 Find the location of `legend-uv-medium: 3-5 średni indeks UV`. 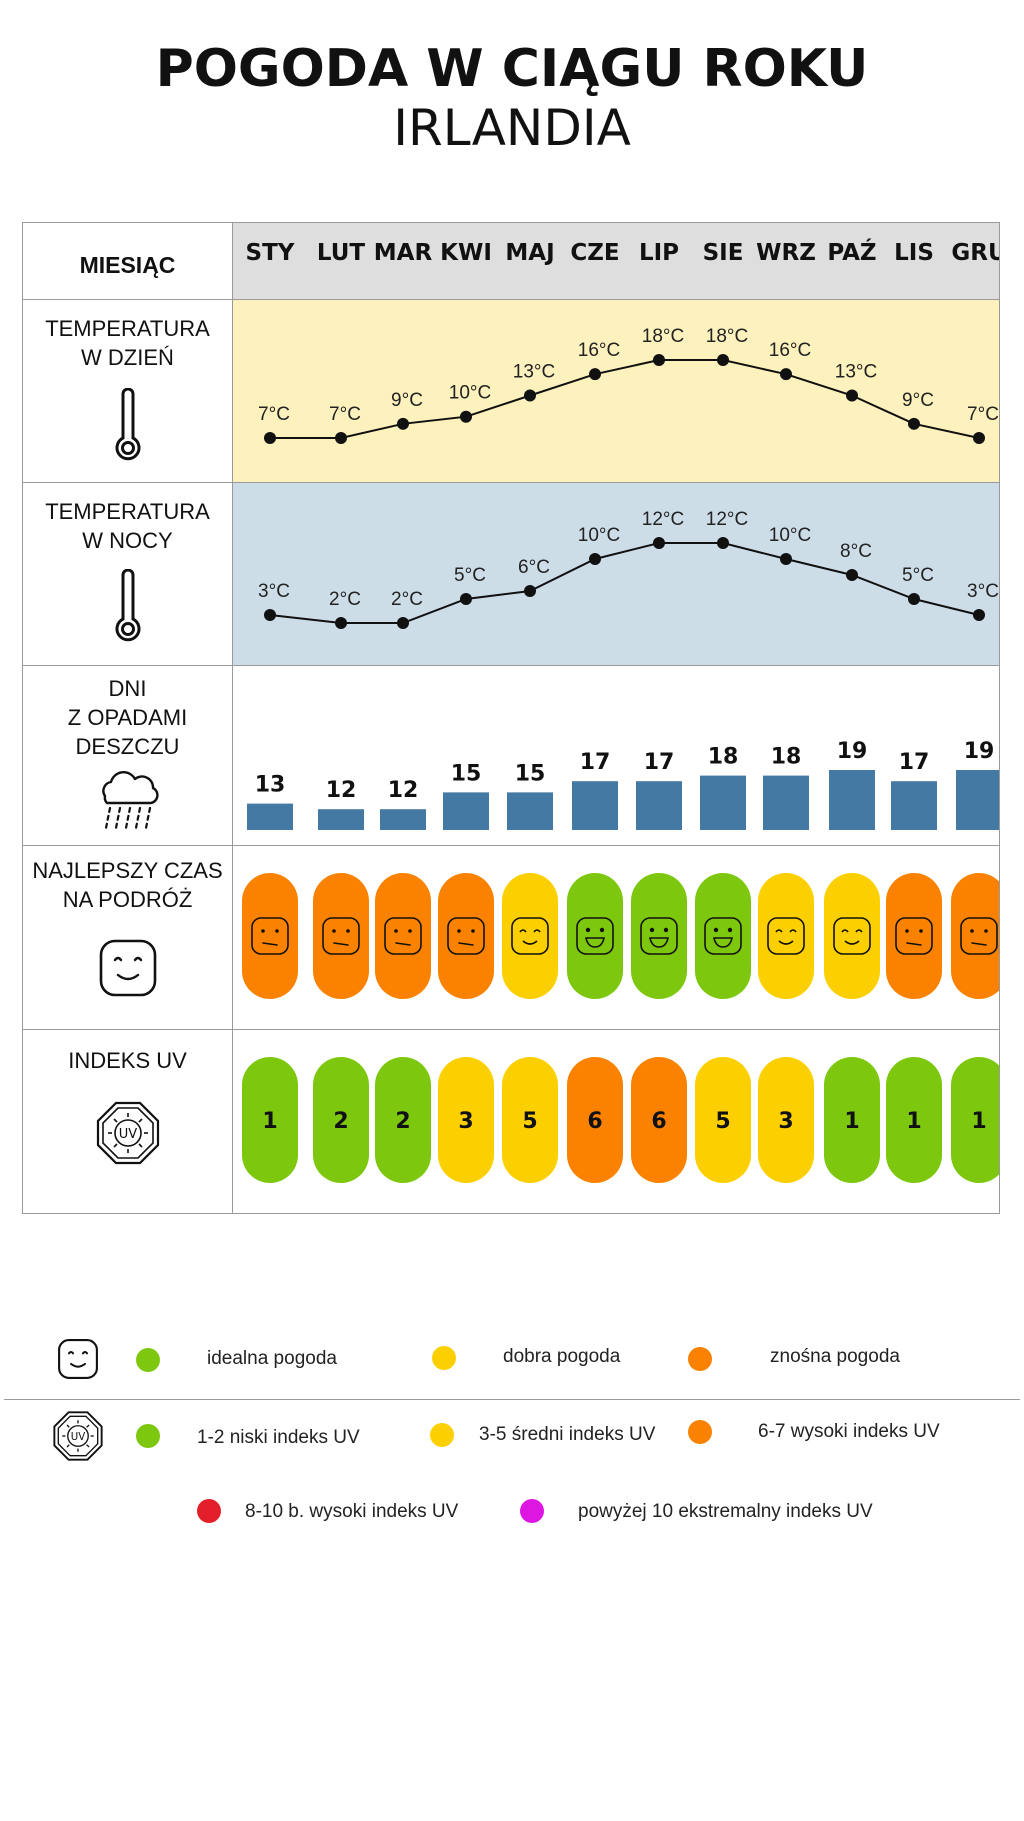

legend-uv-medium: 3-5 średni indeks UV is located at coordinates (567, 1434).